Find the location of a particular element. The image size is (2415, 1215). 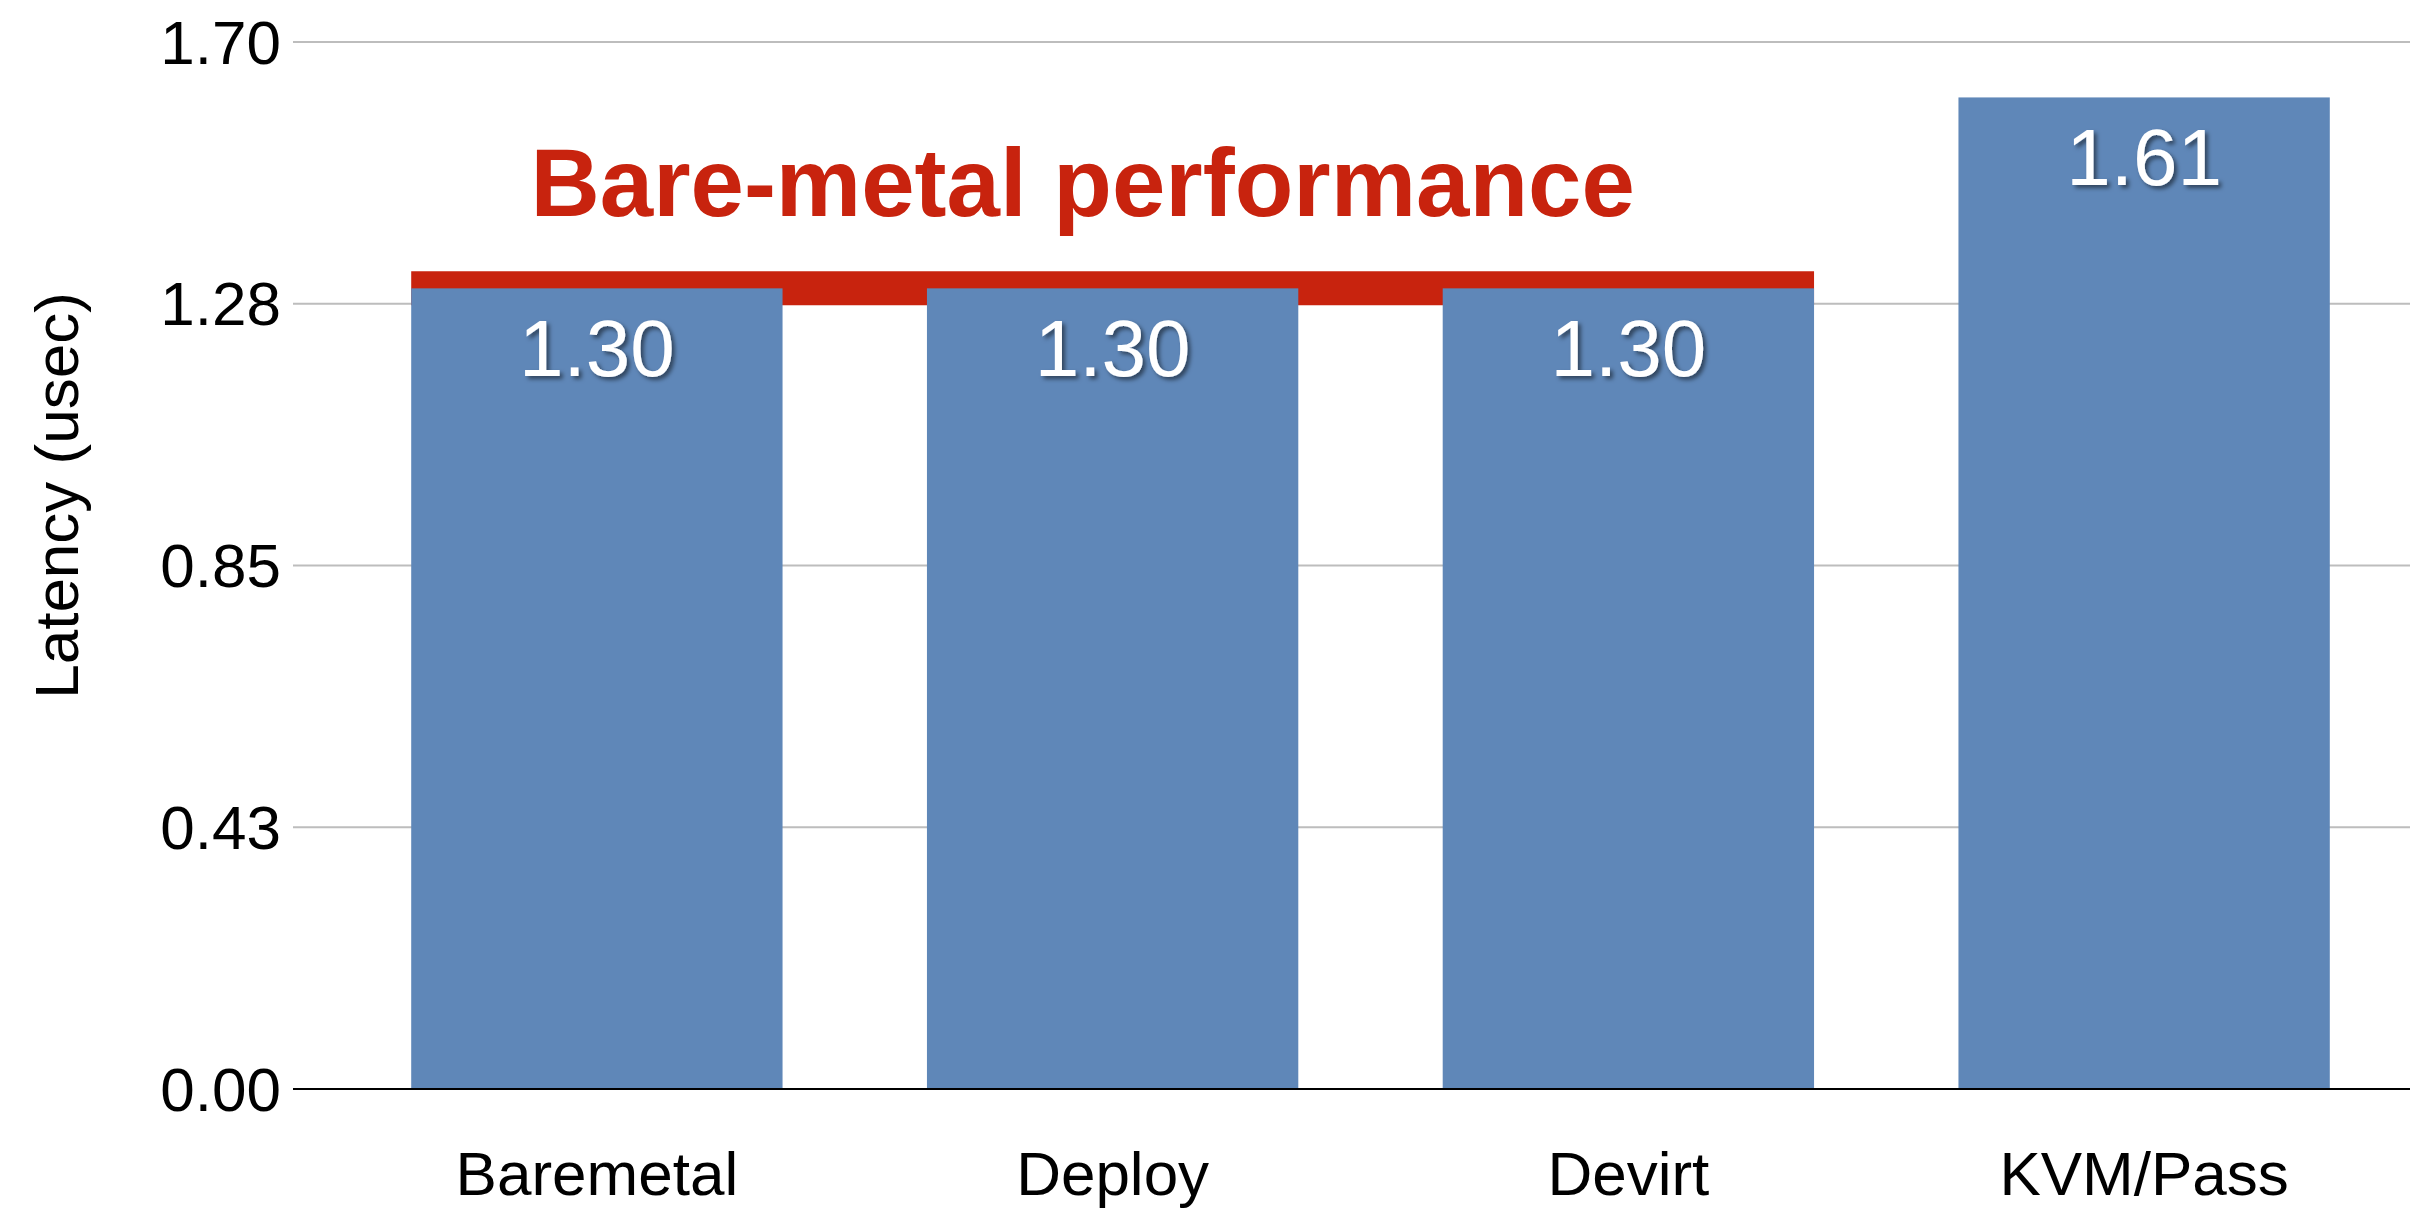

data-label: 1.61 is located at coordinates (2144, 158).